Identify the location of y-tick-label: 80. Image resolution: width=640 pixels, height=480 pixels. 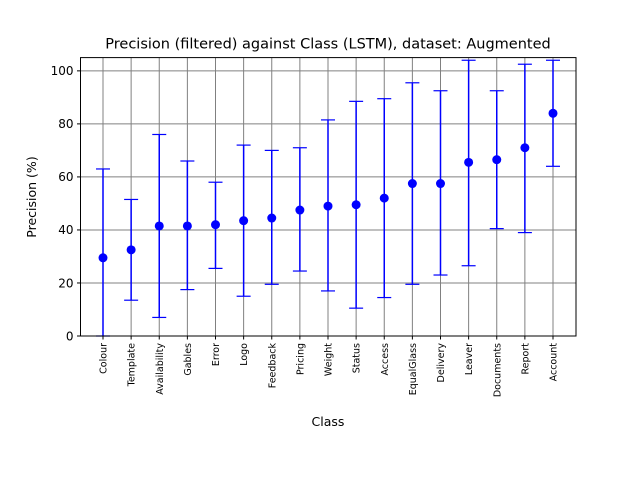
(65, 124).